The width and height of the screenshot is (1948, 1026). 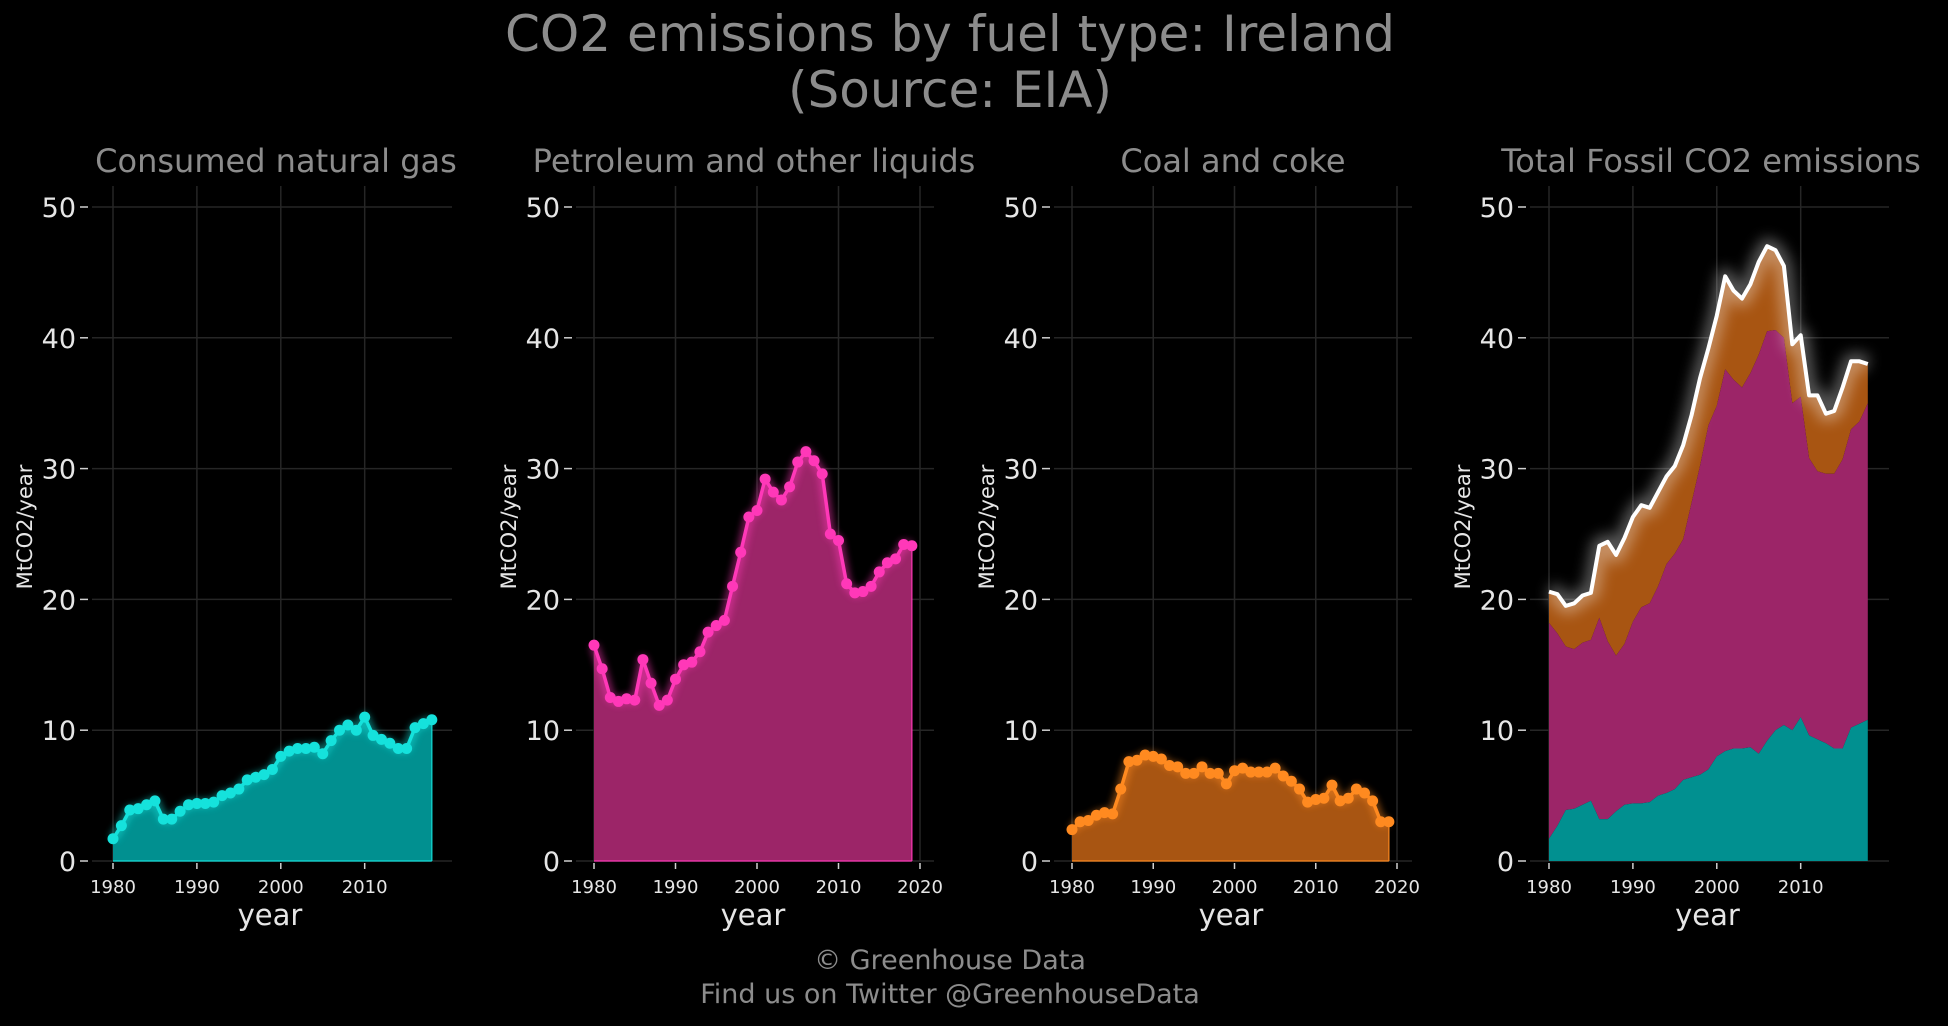 What do you see at coordinates (754, 161) in the screenshot?
I see `panel-title: Petroleum and other liquids` at bounding box center [754, 161].